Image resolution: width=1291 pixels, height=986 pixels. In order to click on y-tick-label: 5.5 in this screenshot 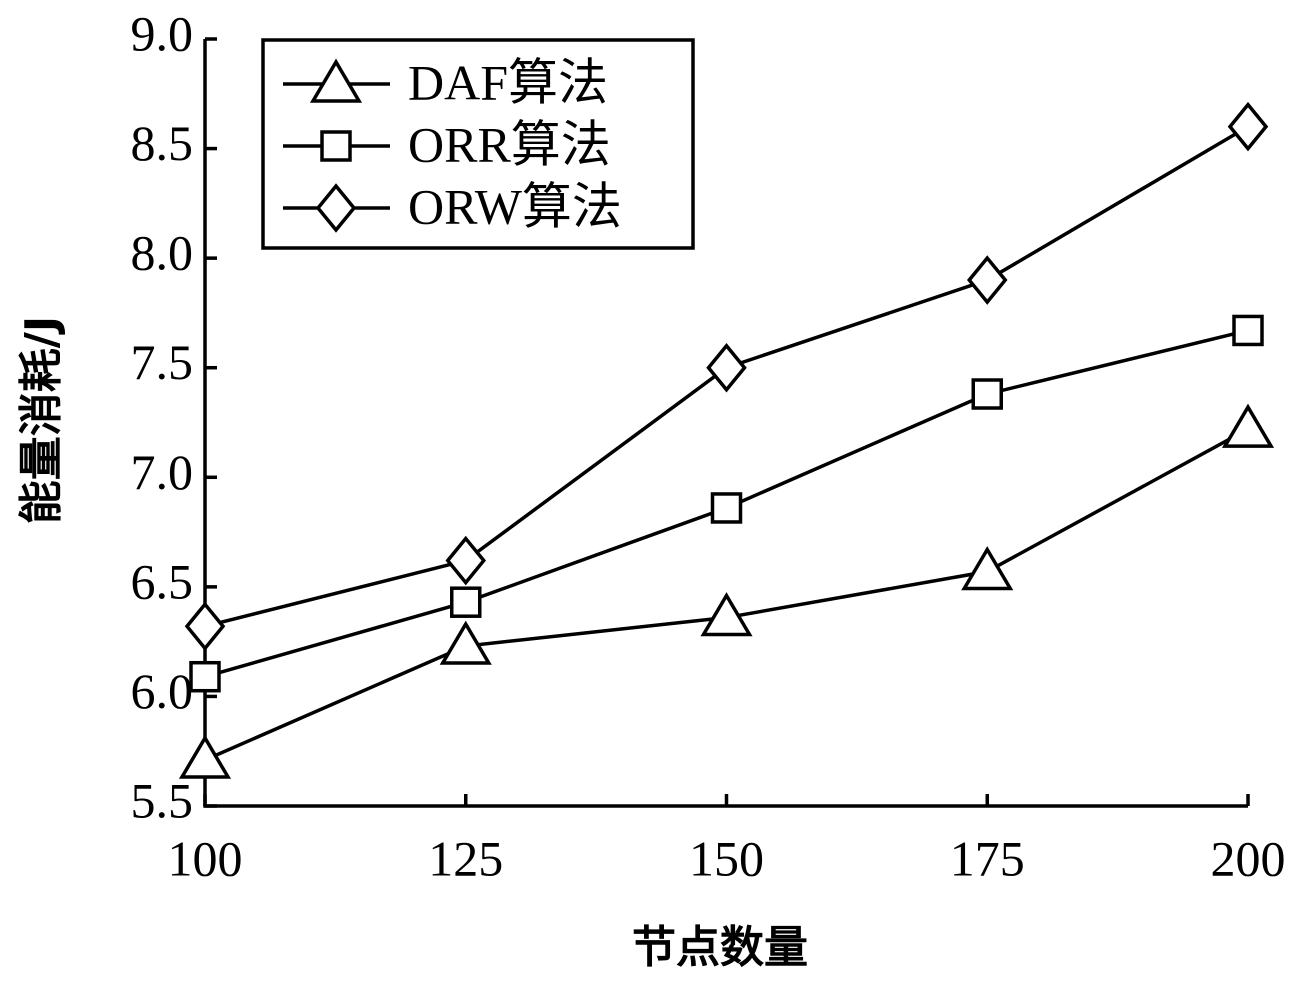, I will do `click(162, 800)`.